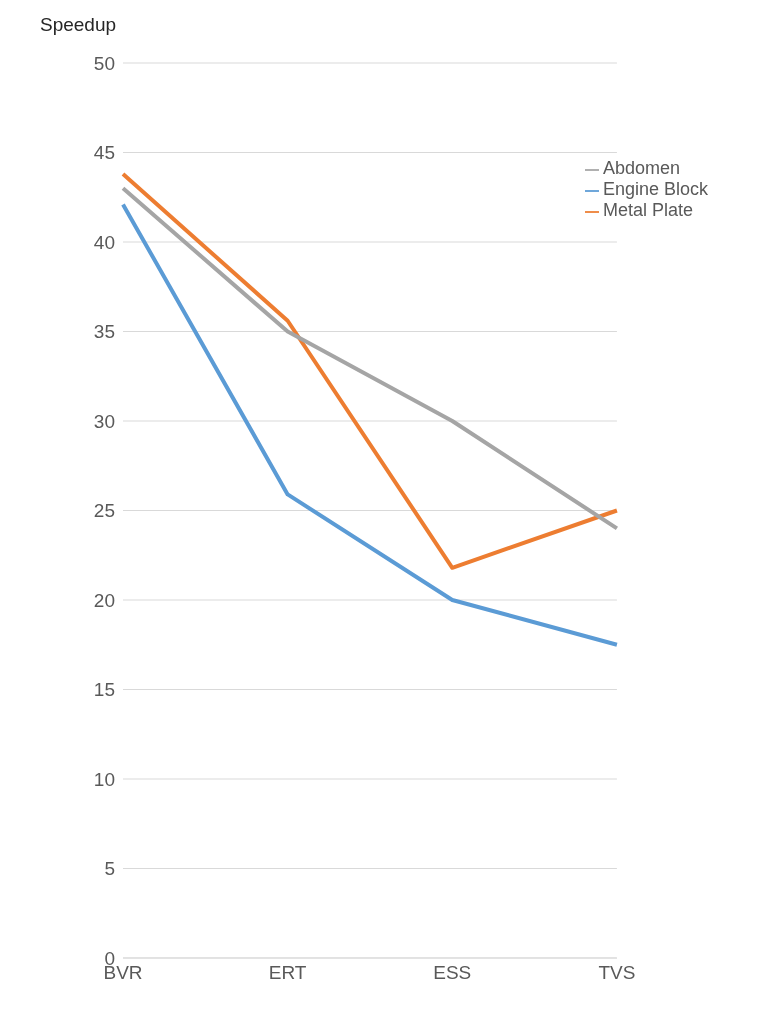 The width and height of the screenshot is (766, 1014). Describe the element at coordinates (647, 210) in the screenshot. I see `legend-label: Metal Plate` at that location.